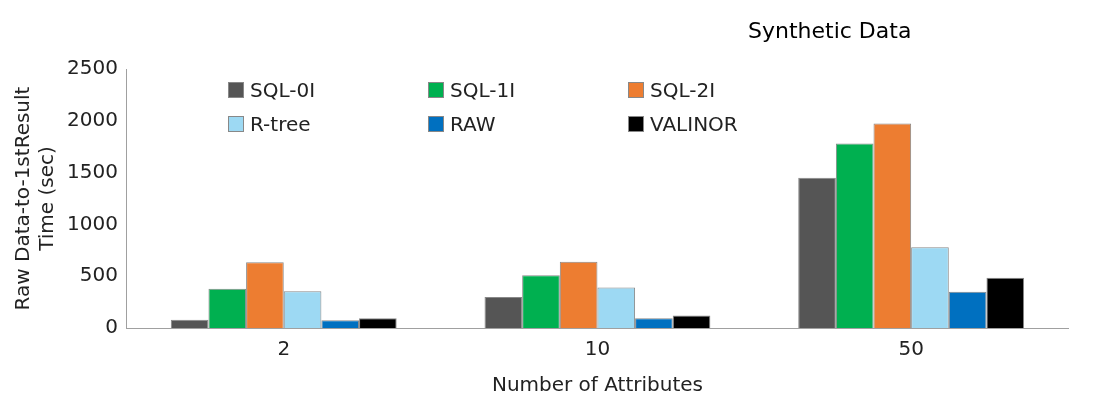 This screenshot has height=410, width=1096. What do you see at coordinates (683, 90) in the screenshot?
I see `legend-label: SQL-2I` at bounding box center [683, 90].